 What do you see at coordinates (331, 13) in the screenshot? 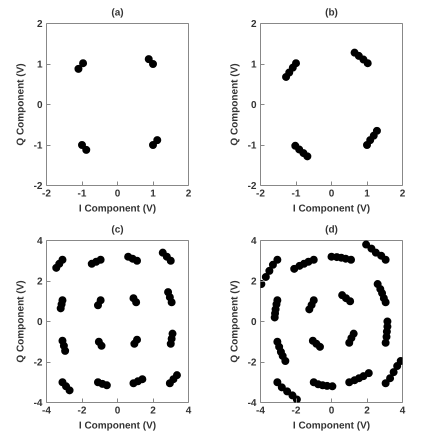
I see `chart-title: (b)` at bounding box center [331, 13].